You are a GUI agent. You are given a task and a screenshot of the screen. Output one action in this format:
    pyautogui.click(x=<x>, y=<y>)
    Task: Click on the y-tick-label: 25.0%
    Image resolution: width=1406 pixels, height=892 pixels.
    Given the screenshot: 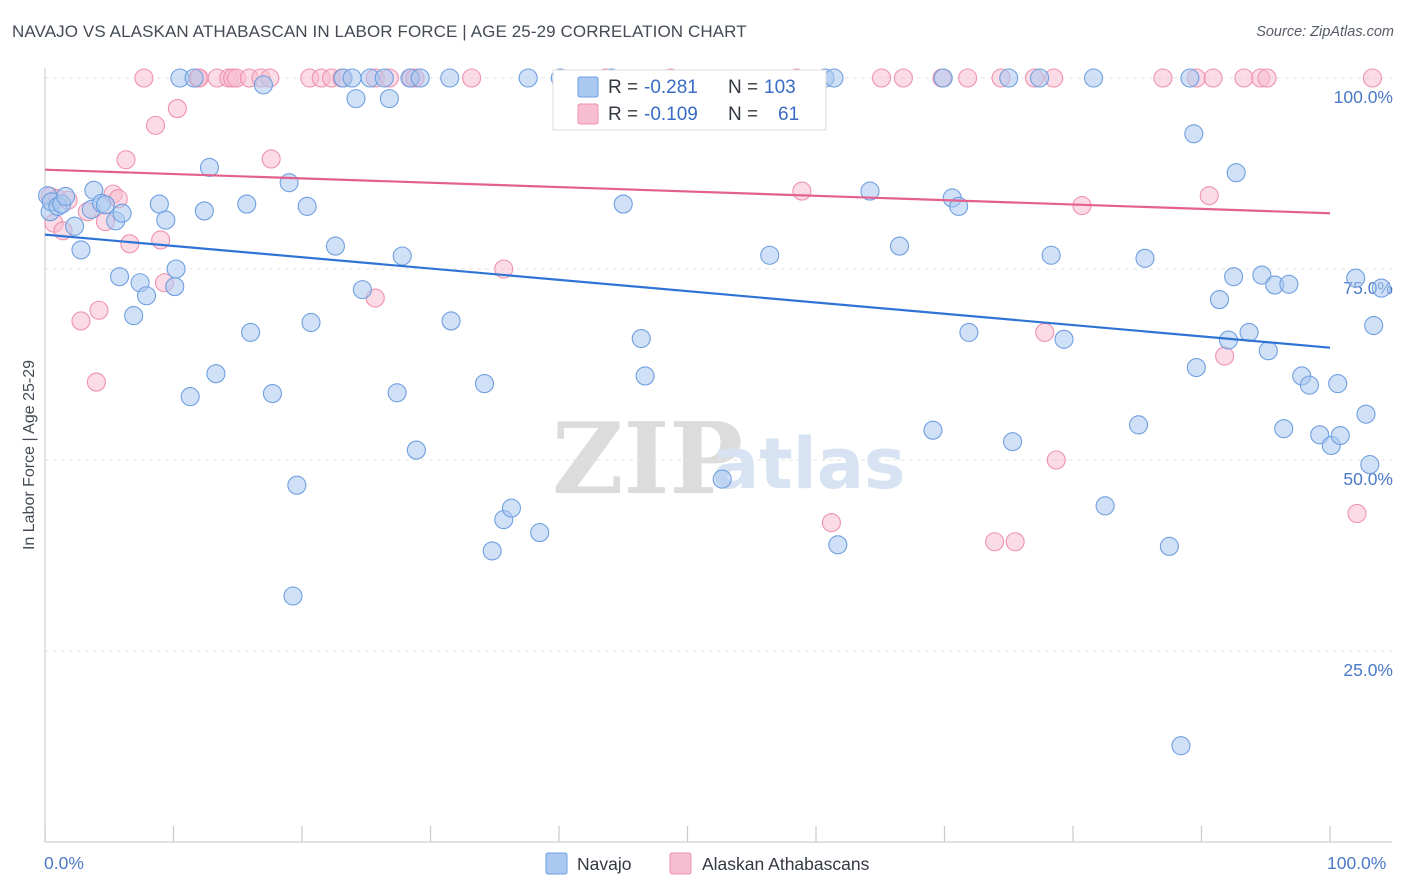 What is the action you would take?
    pyautogui.click(x=1368, y=670)
    